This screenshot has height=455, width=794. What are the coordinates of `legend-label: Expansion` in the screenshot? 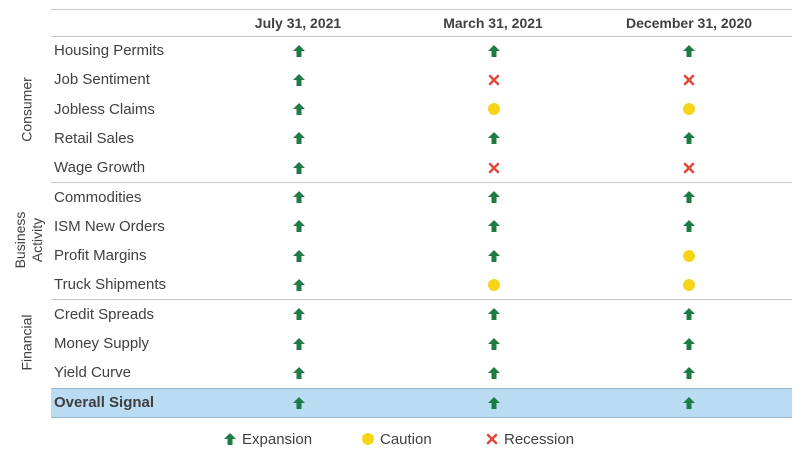 It's located at (277, 439).